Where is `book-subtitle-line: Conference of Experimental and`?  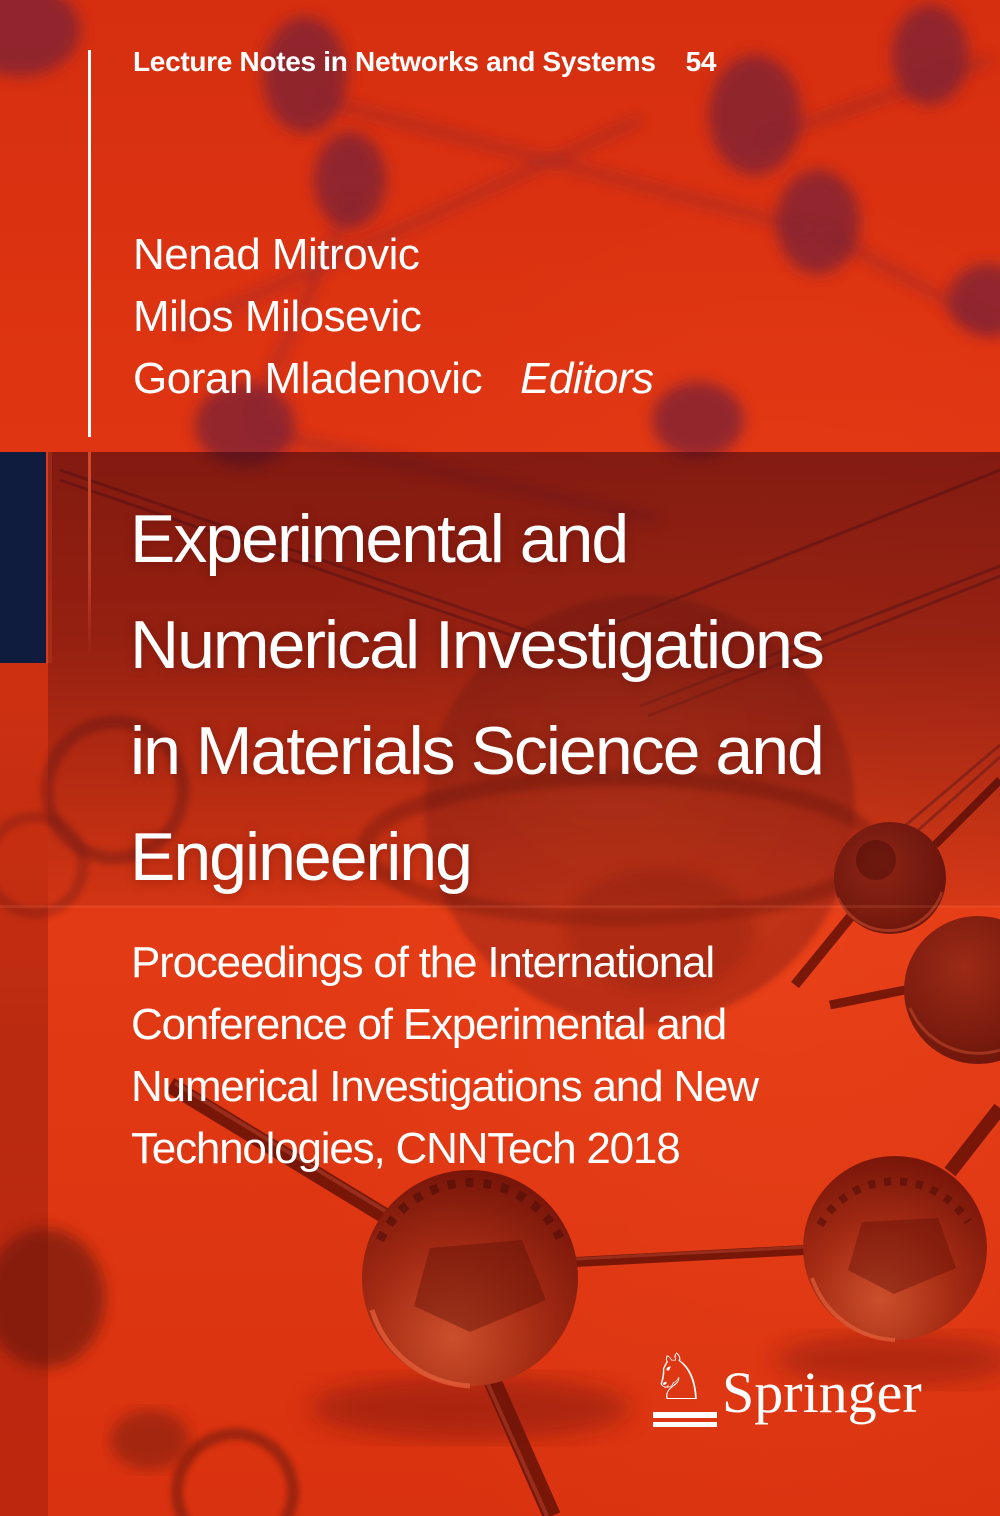
book-subtitle-line: Conference of Experimental and is located at coordinates (429, 1024).